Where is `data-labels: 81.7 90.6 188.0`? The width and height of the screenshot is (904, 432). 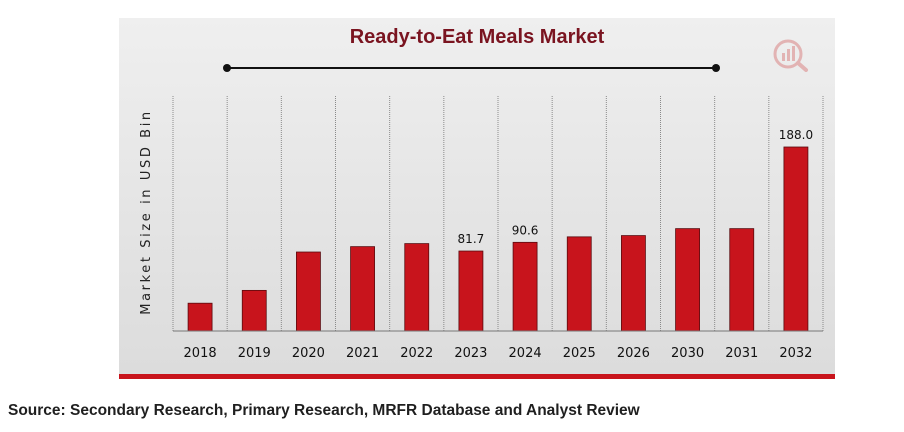 data-labels: 81.7 90.6 188.0 is located at coordinates (636, 187).